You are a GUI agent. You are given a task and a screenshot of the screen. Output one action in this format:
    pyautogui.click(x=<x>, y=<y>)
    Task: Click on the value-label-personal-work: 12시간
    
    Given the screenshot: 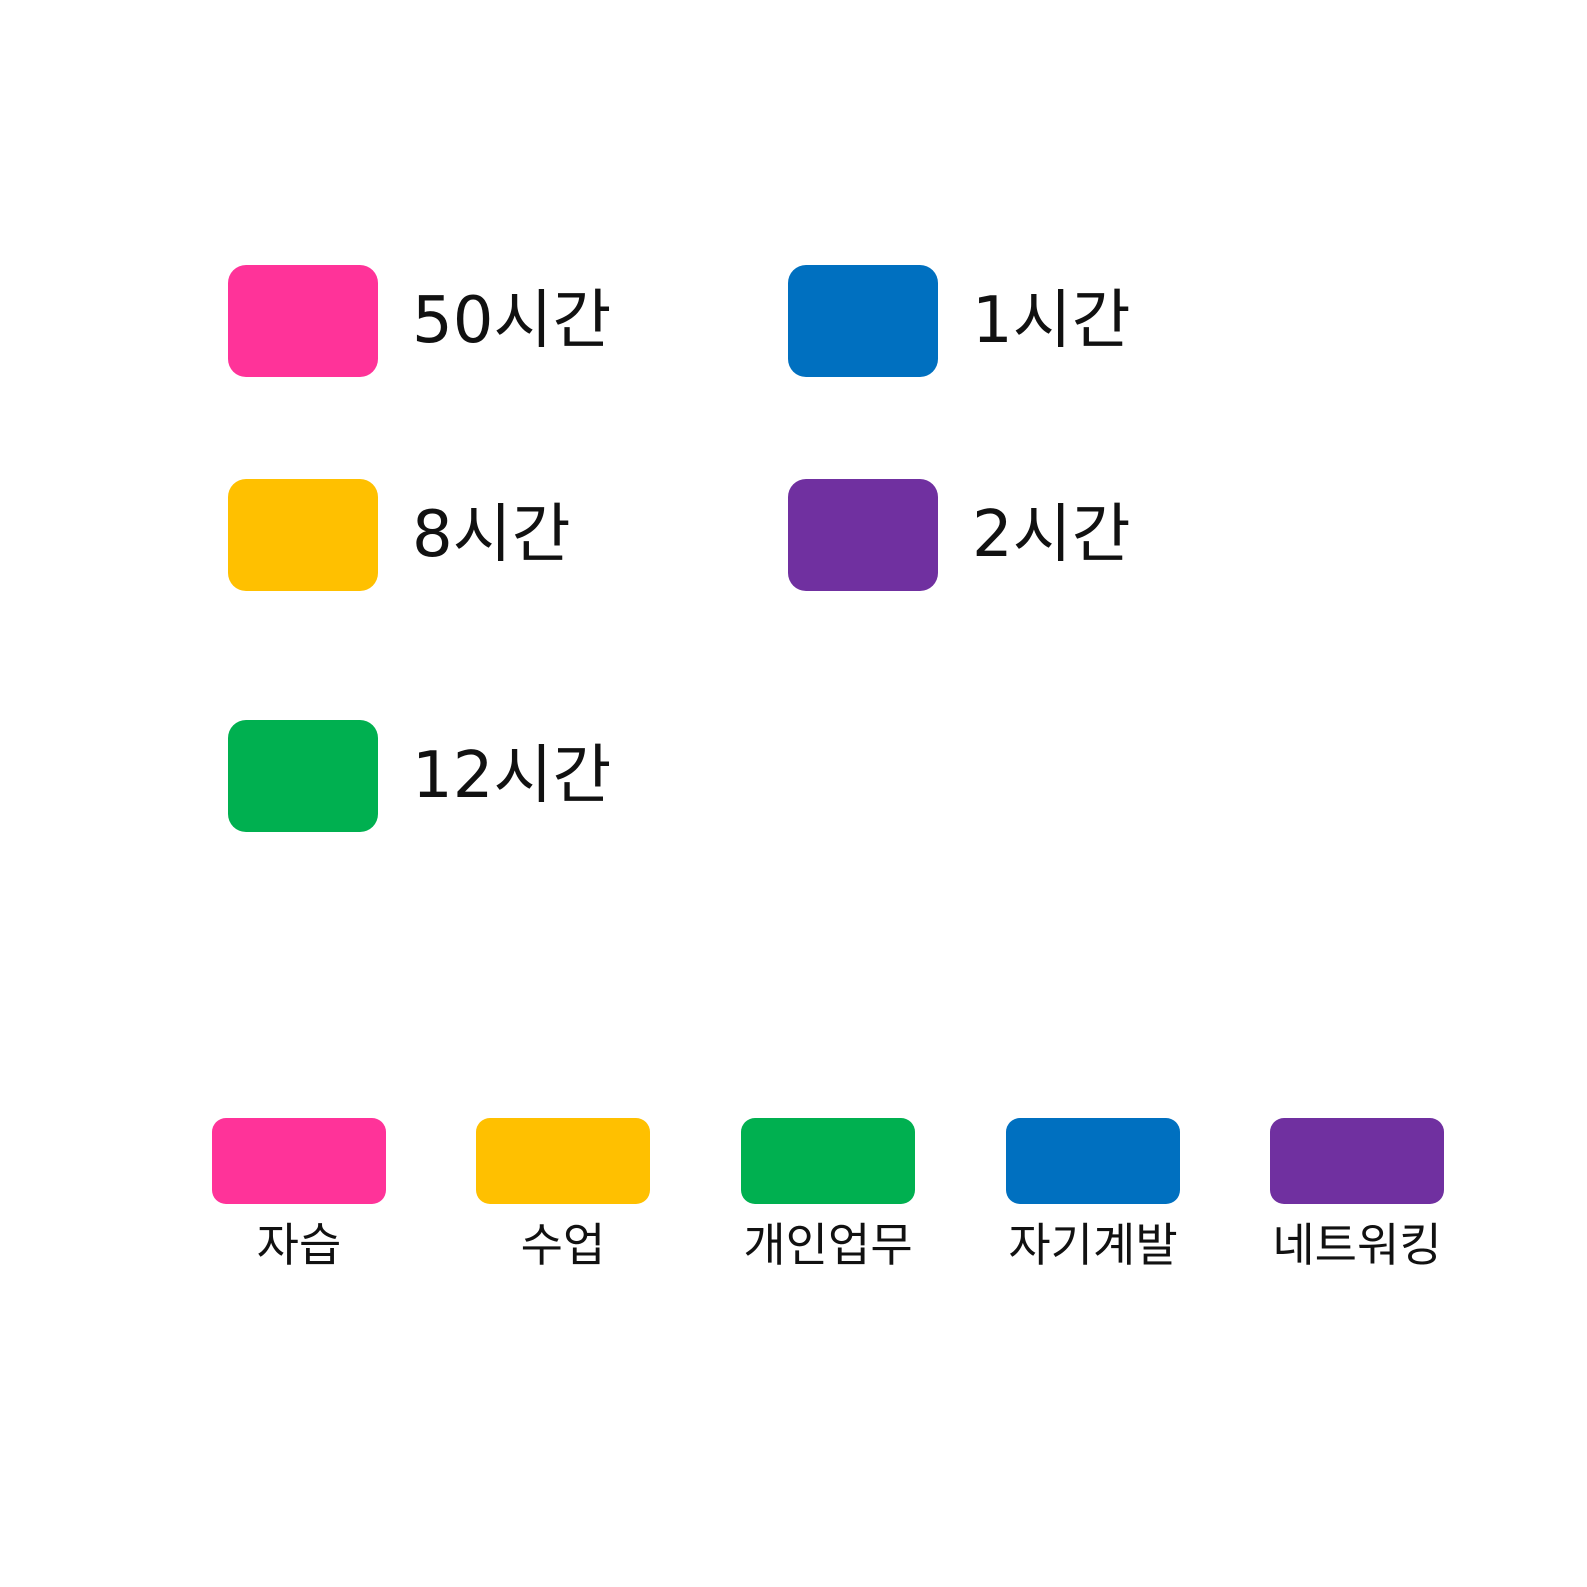 What is the action you would take?
    pyautogui.click(x=512, y=776)
    